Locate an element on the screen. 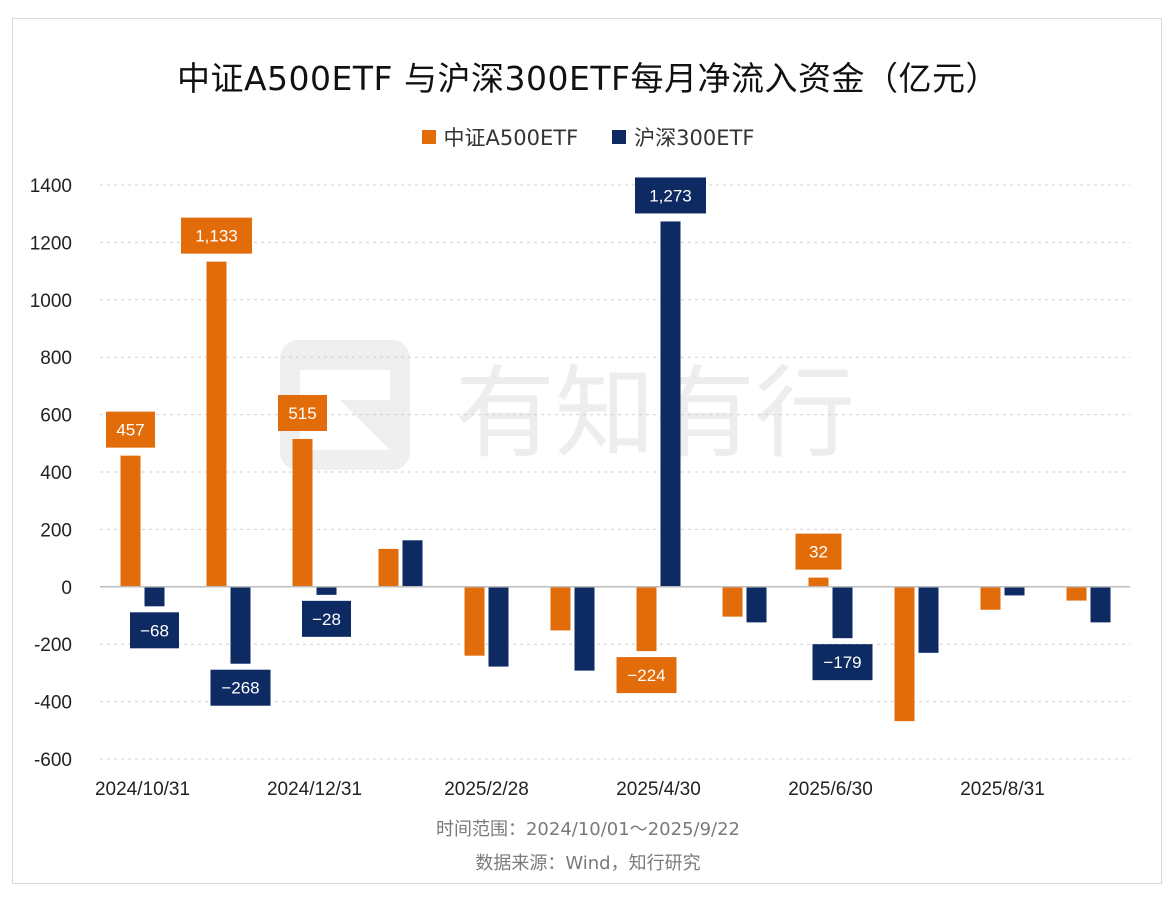  data-label: −28 is located at coordinates (326, 619).